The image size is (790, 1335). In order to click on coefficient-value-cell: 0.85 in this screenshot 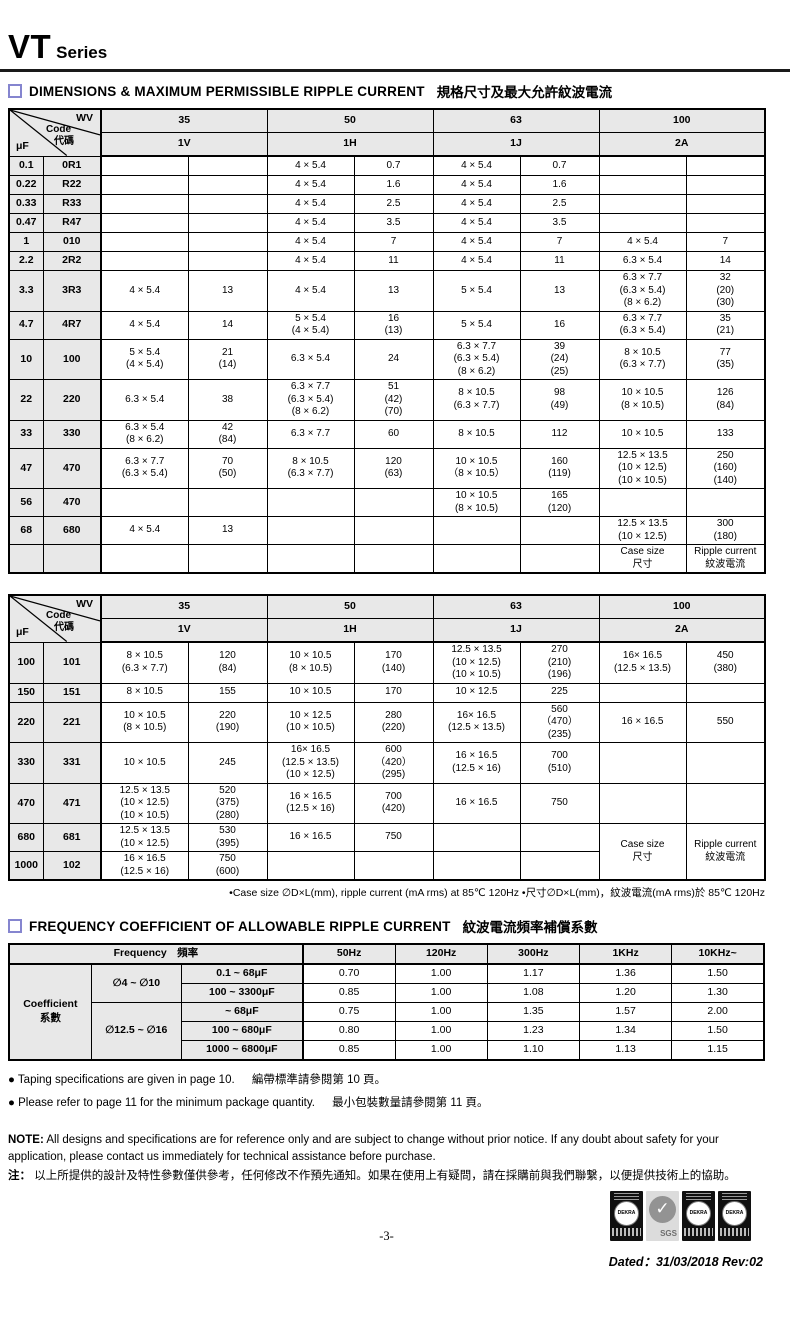, I will do `click(349, 1050)`.